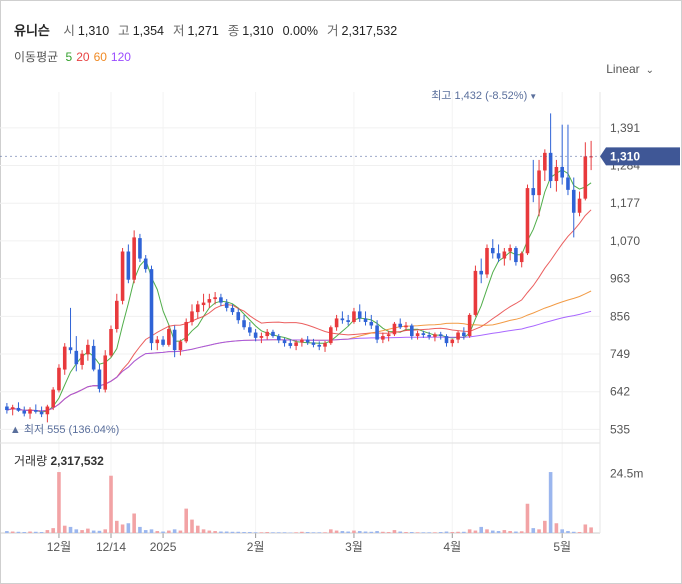 The width and height of the screenshot is (682, 584). I want to click on moving-average-legend: 이동평균 5 20 60 120, so click(76, 56).